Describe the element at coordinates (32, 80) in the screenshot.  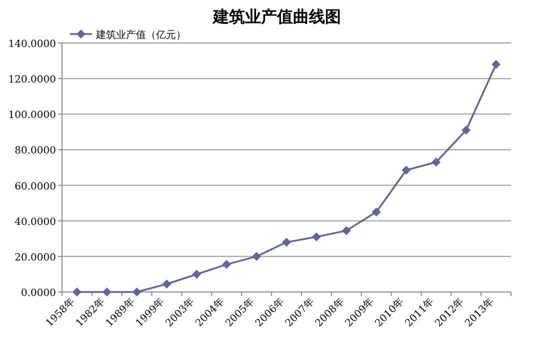
I see `y-tick-label: 120.0000` at that location.